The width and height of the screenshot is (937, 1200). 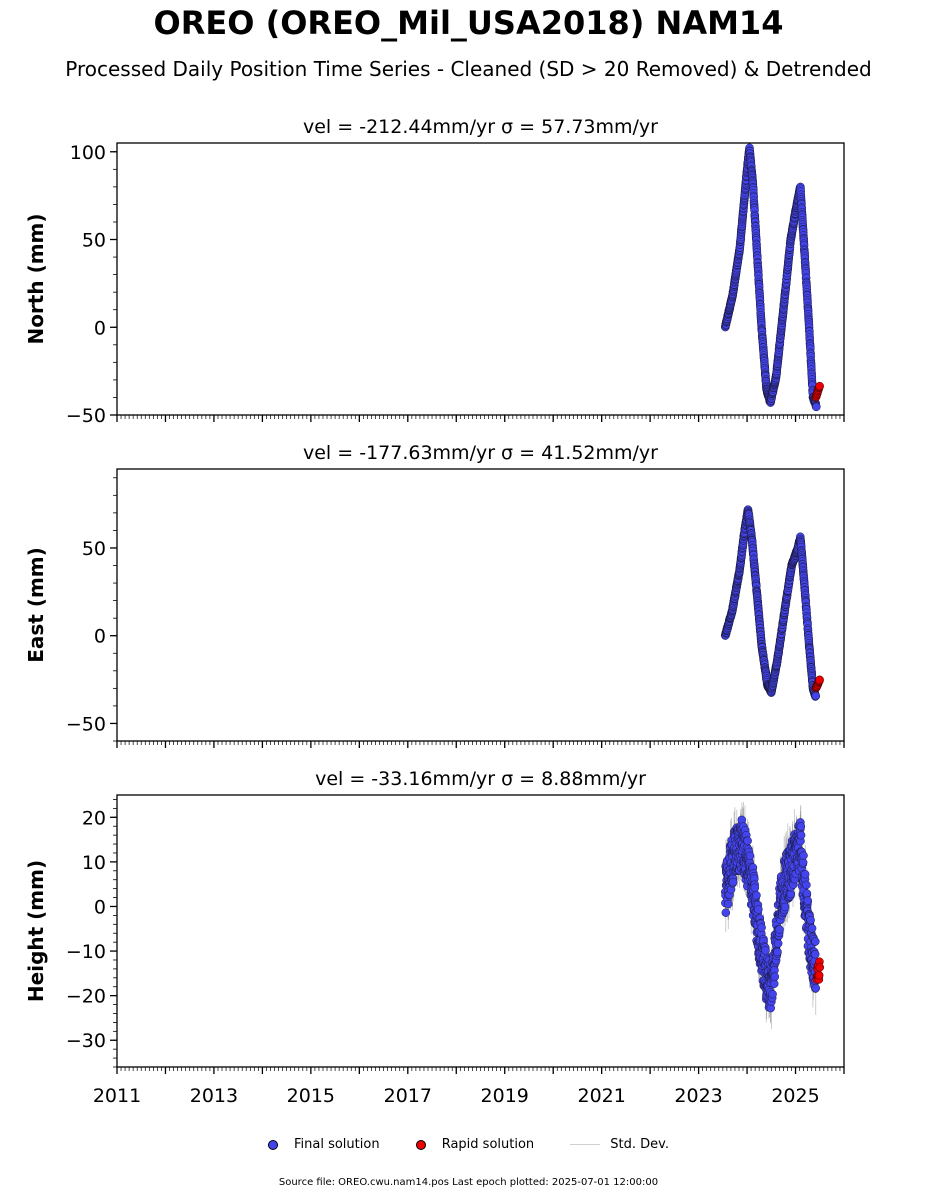 What do you see at coordinates (272, 1144) in the screenshot?
I see `legend-final-marker` at bounding box center [272, 1144].